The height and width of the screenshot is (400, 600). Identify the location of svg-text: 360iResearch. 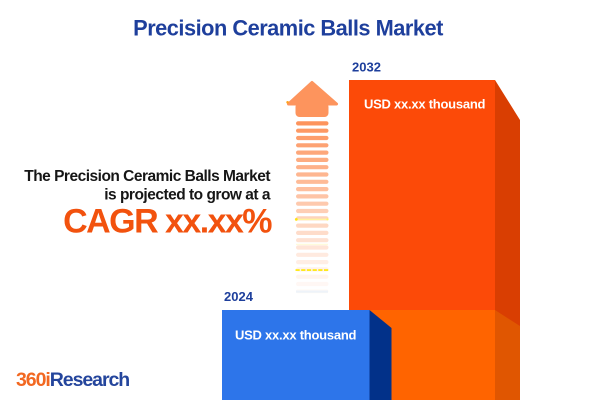
(72, 380).